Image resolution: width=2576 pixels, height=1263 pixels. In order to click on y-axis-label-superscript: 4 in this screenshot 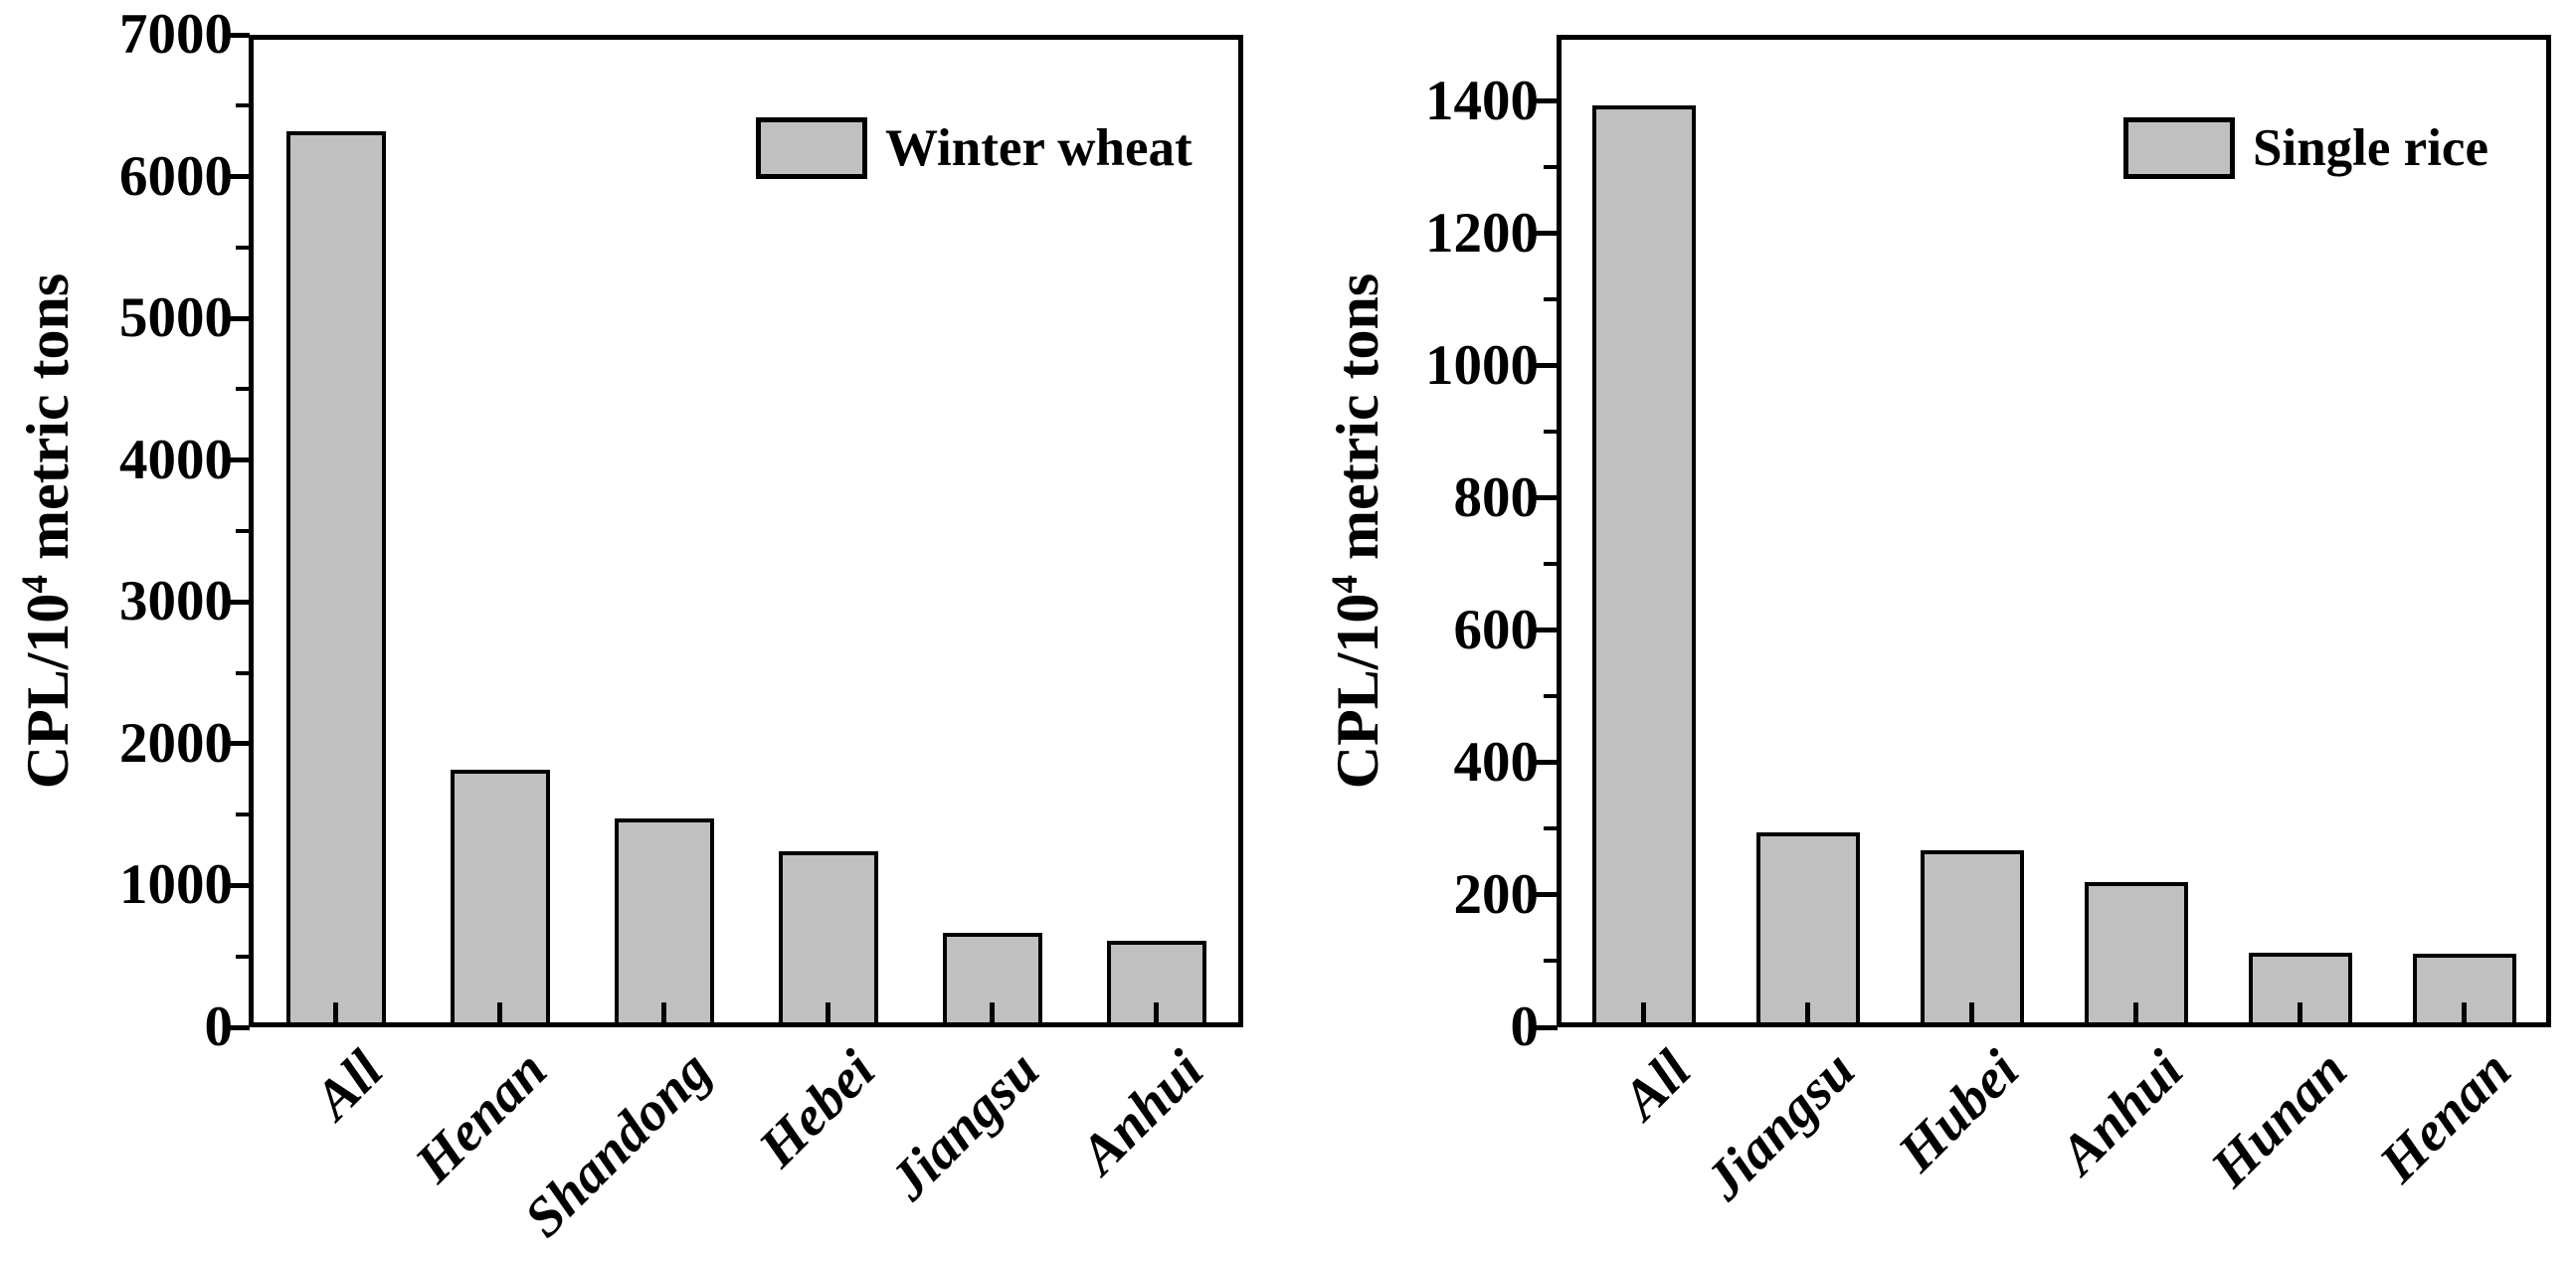, I will do `click(1345, 584)`.